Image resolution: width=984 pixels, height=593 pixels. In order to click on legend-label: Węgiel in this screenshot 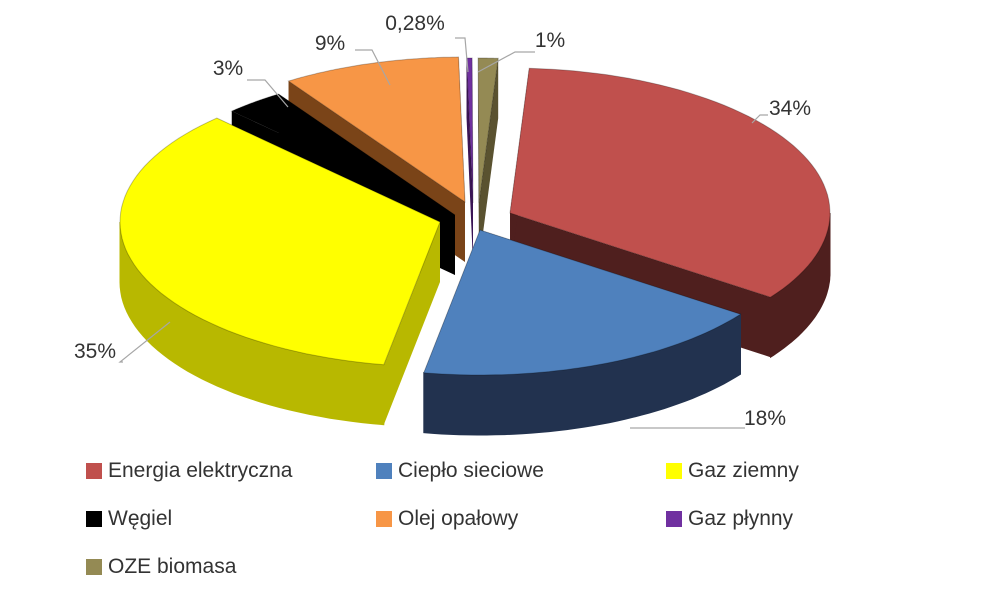, I will do `click(140, 518)`.